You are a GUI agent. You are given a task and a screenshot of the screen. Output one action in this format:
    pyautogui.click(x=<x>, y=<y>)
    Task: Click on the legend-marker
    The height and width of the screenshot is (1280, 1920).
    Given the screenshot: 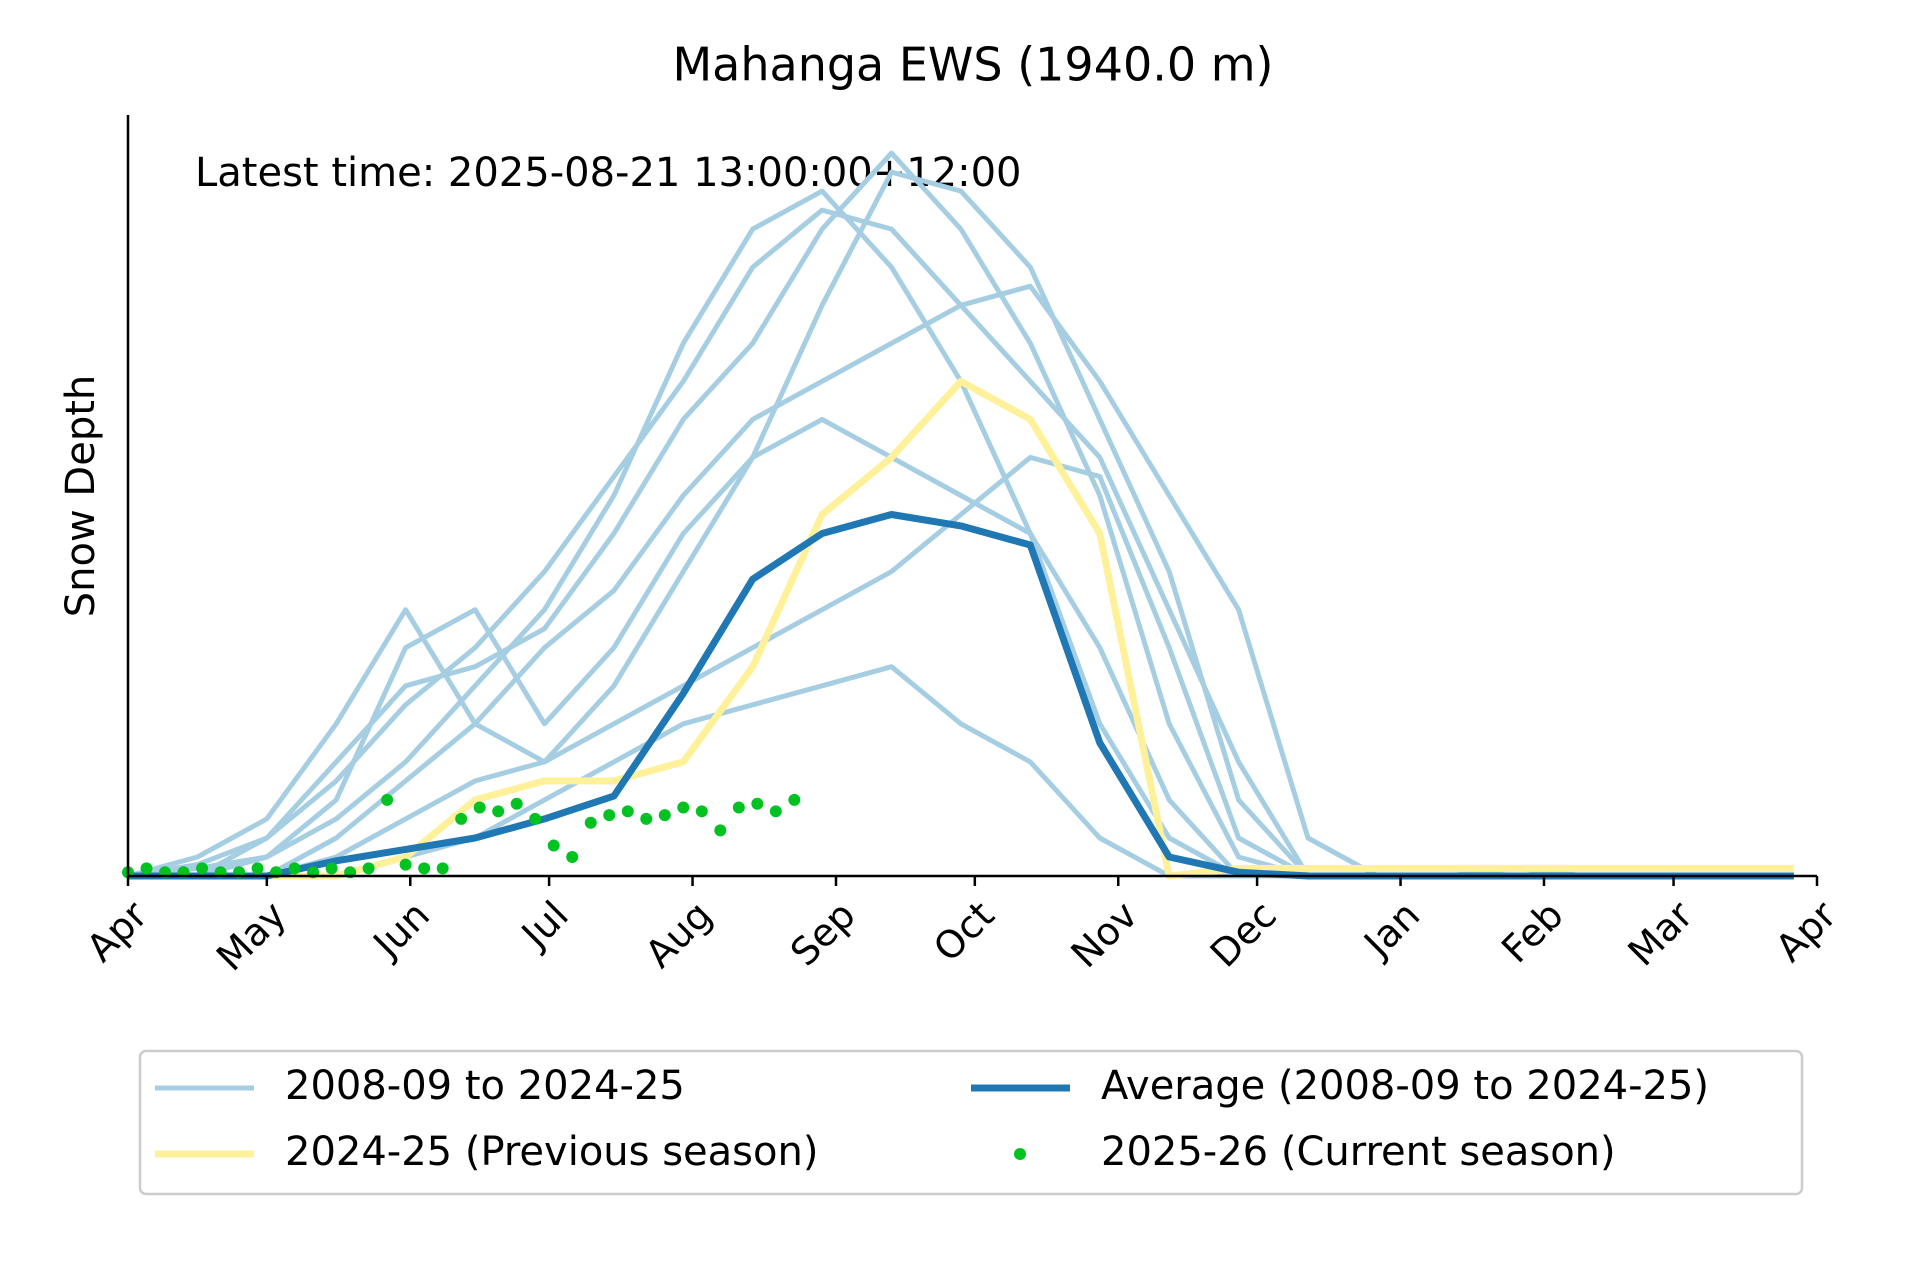 What is the action you would take?
    pyautogui.click(x=1020, y=1154)
    